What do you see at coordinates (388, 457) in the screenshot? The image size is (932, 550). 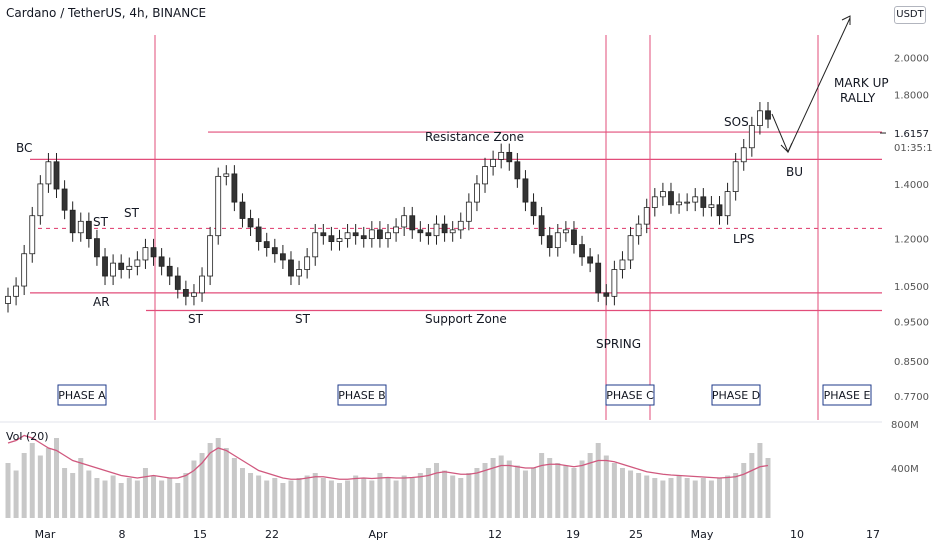 I see `volume-ma-line` at bounding box center [388, 457].